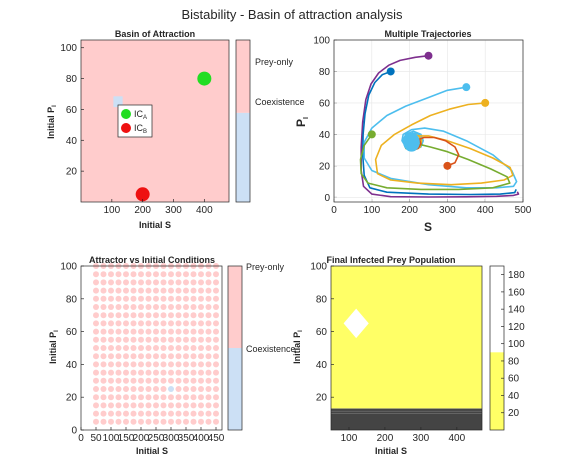 The height and width of the screenshot is (467, 585). I want to click on attractor-xtick-label: 100, so click(111, 438).